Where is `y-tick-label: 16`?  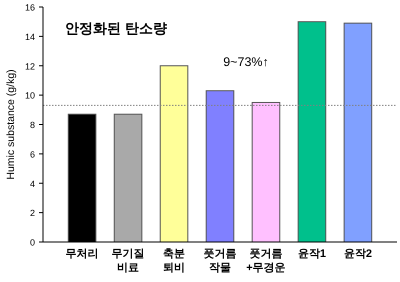 y-tick-label: 16 is located at coordinates (29, 7).